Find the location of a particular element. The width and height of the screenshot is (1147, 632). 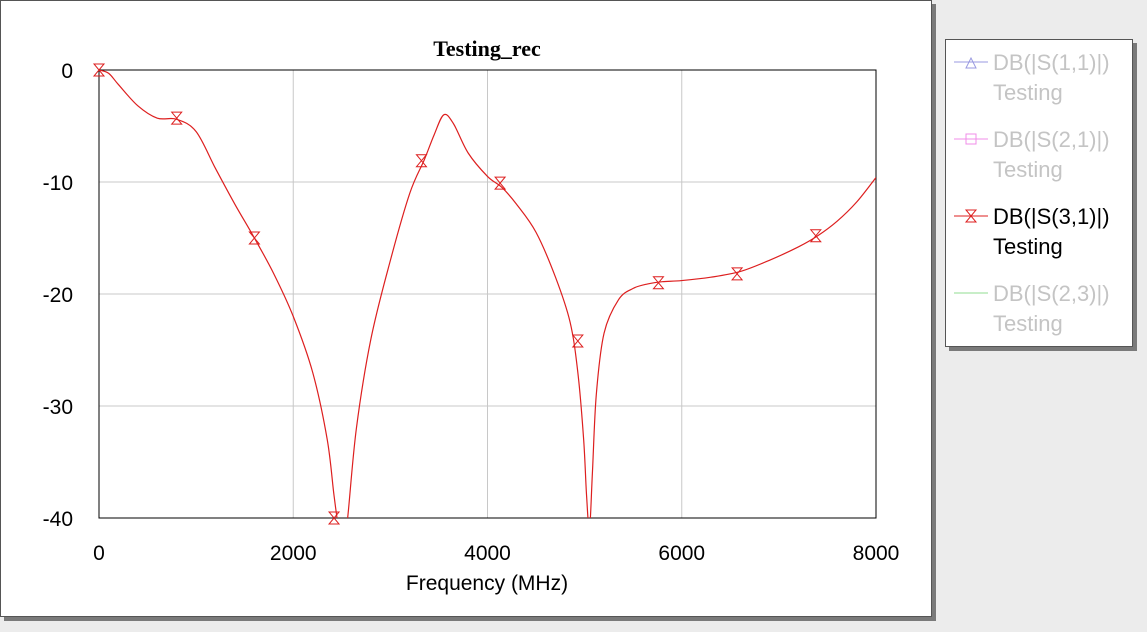

y-tick-label: -30 is located at coordinates (58, 407).